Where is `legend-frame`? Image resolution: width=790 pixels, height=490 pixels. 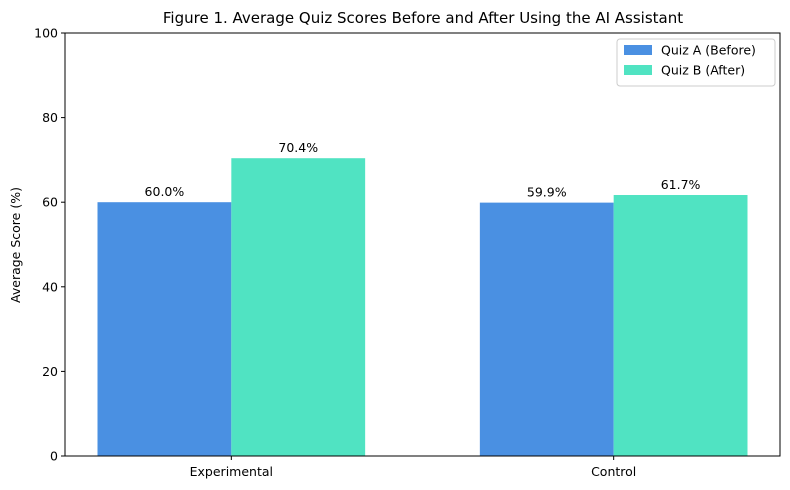
legend-frame is located at coordinates (696, 62).